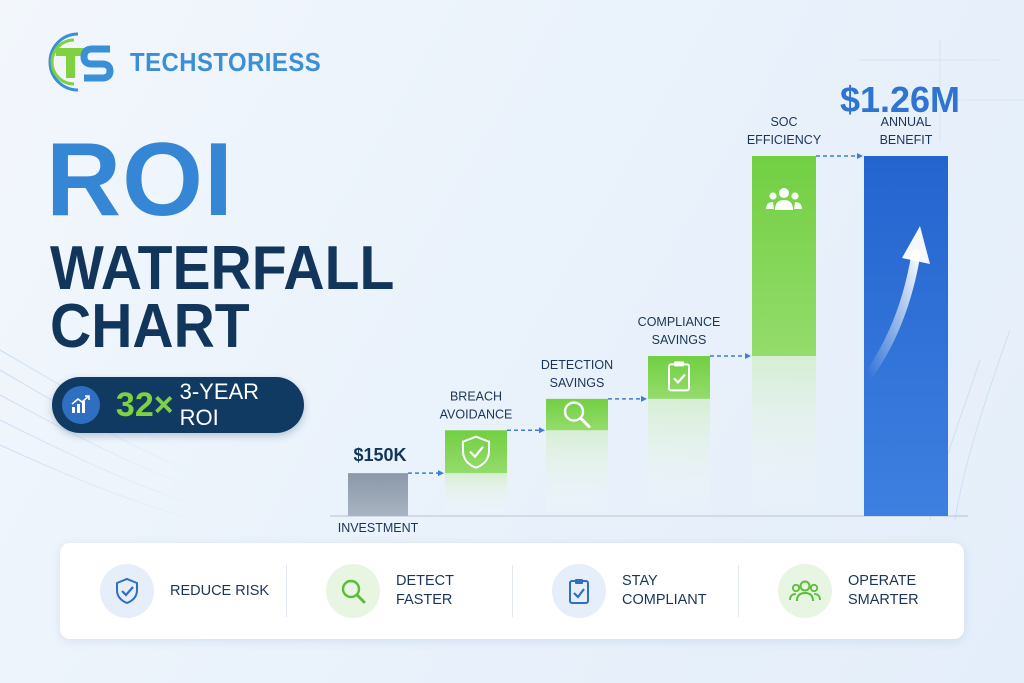  Describe the element at coordinates (140, 180) in the screenshot. I see `headline-roi: ROI` at that location.